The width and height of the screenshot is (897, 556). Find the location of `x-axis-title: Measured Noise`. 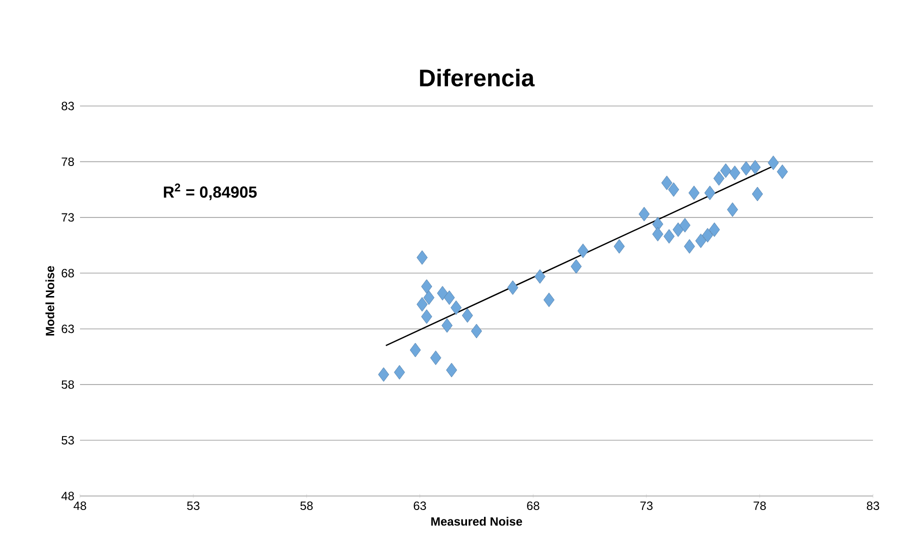

x-axis-title: Measured Noise is located at coordinates (476, 521).